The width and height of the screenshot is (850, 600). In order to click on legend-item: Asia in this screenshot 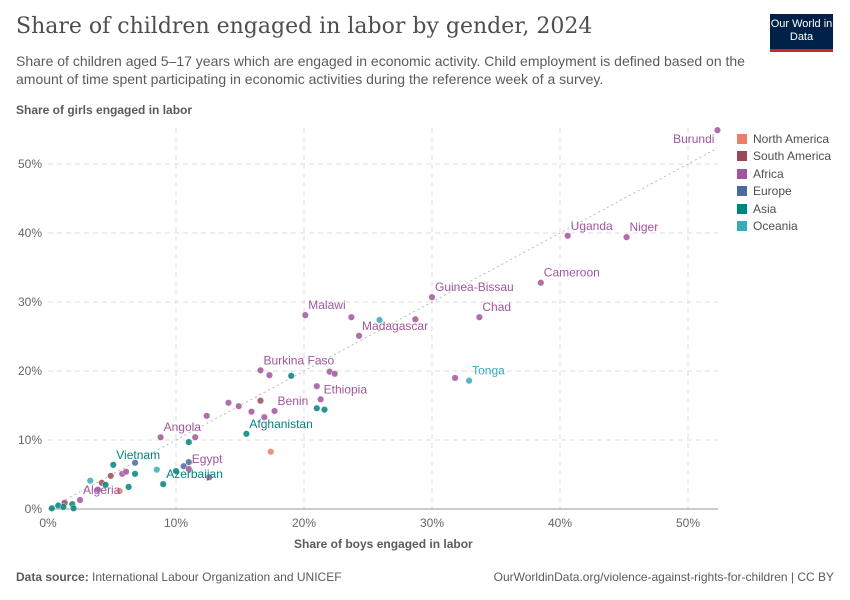, I will do `click(784, 209)`.